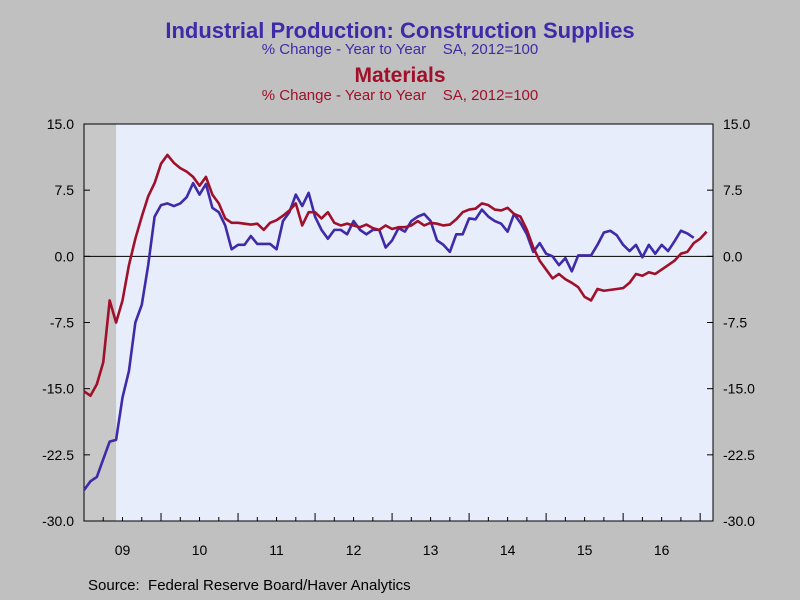 The image size is (800, 600). Describe the element at coordinates (400, 95) in the screenshot. I see `chart-subtitle-materials: % Change - Year to Year SA, 2012=100` at that location.